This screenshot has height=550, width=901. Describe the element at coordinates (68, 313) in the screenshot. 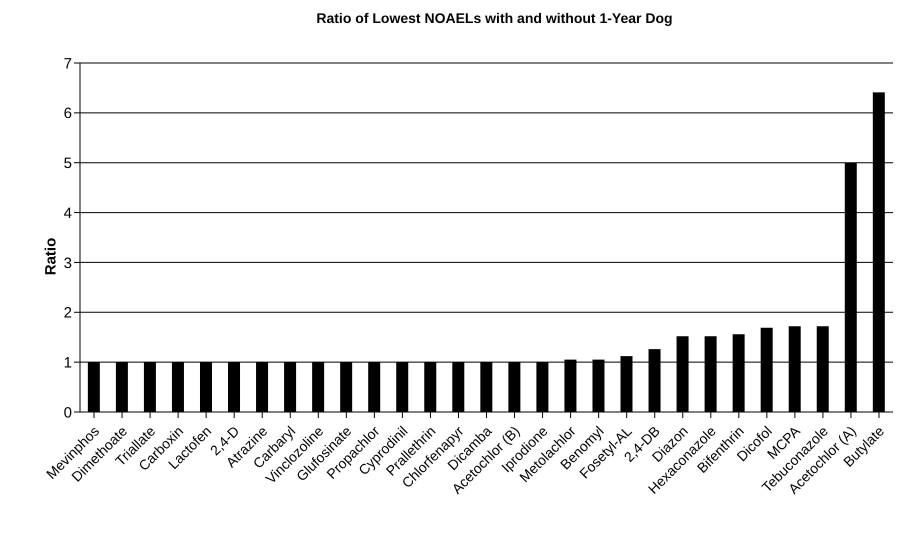

I see `y-tick-label: 2` at that location.